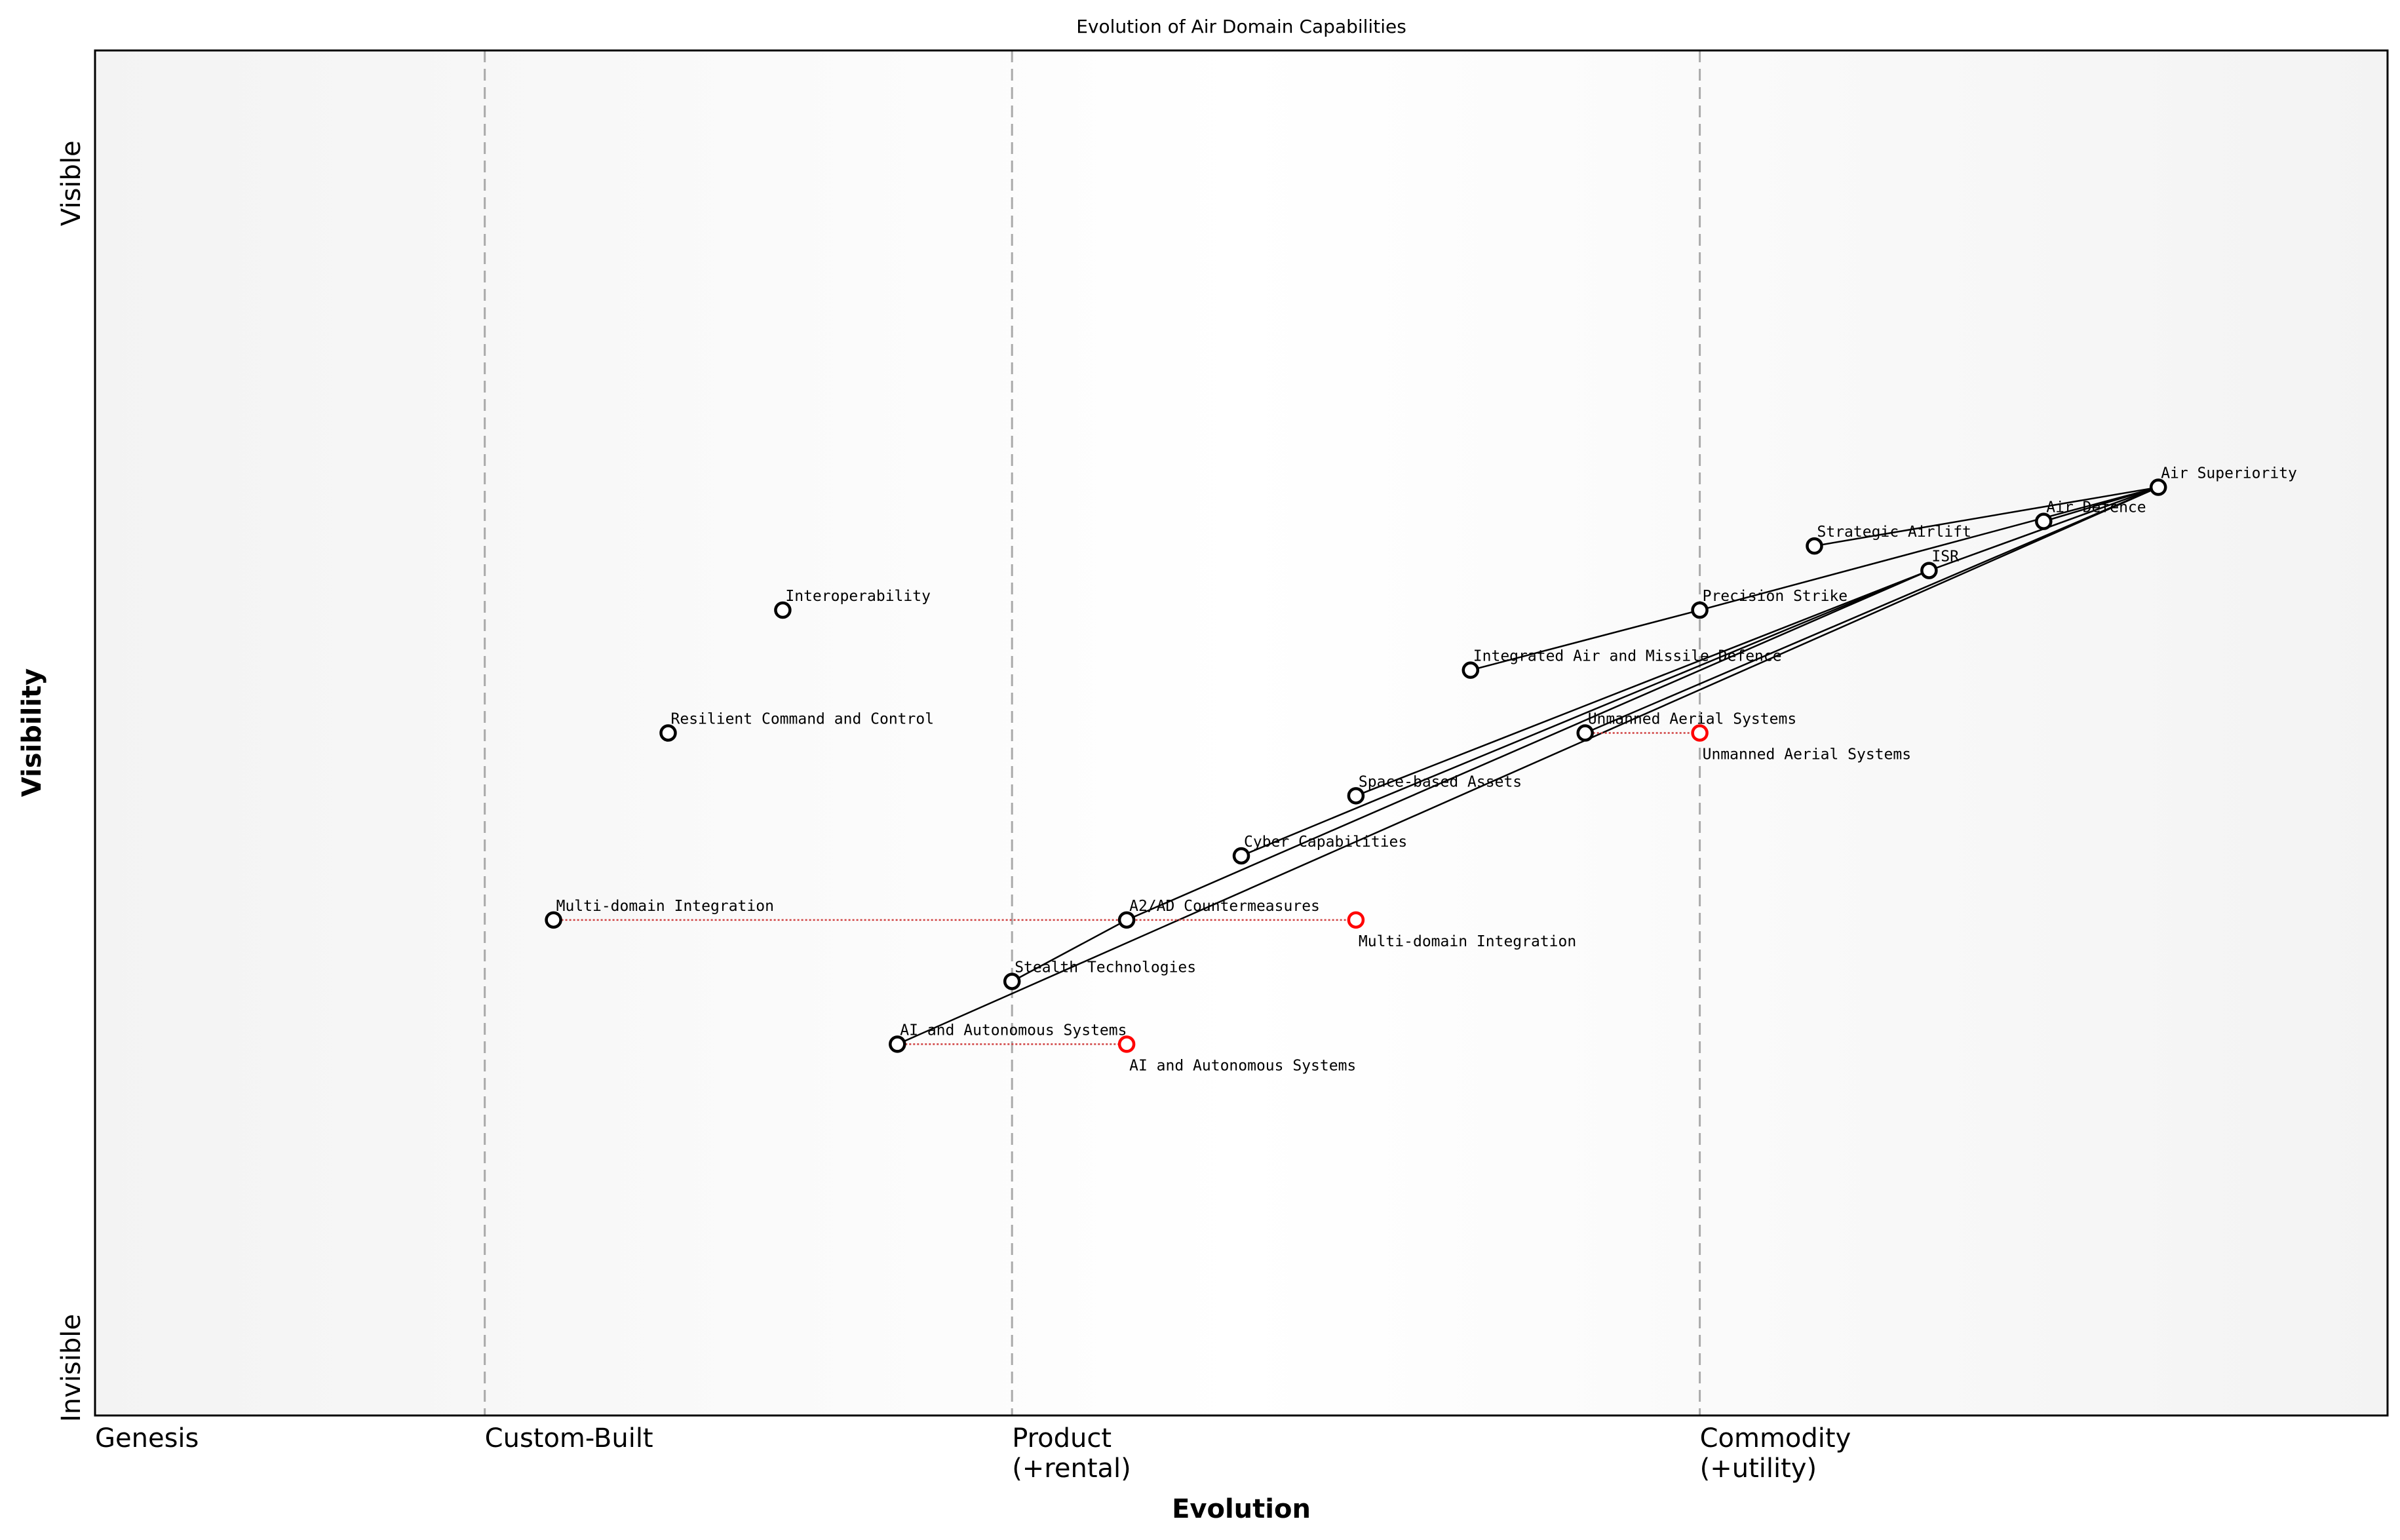 The height and width of the screenshot is (1540, 2400). Describe the element at coordinates (1105, 967) in the screenshot. I see `component-label-stealth-technologies: Stealth Technologies` at that location.